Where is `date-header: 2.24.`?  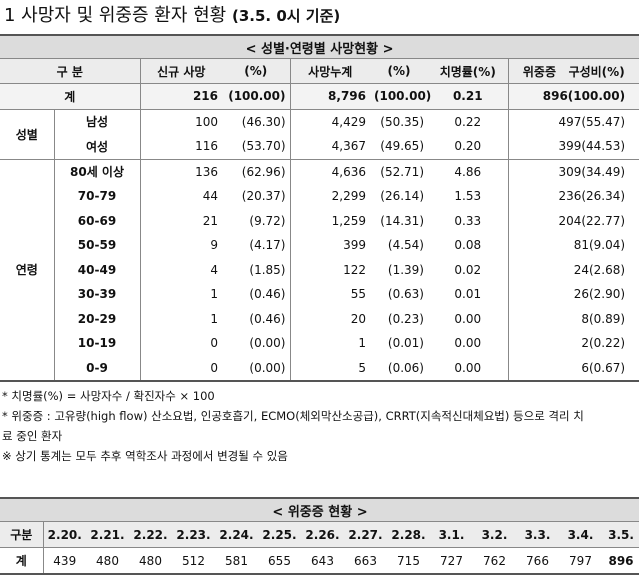 date-header: 2.24. is located at coordinates (236, 534).